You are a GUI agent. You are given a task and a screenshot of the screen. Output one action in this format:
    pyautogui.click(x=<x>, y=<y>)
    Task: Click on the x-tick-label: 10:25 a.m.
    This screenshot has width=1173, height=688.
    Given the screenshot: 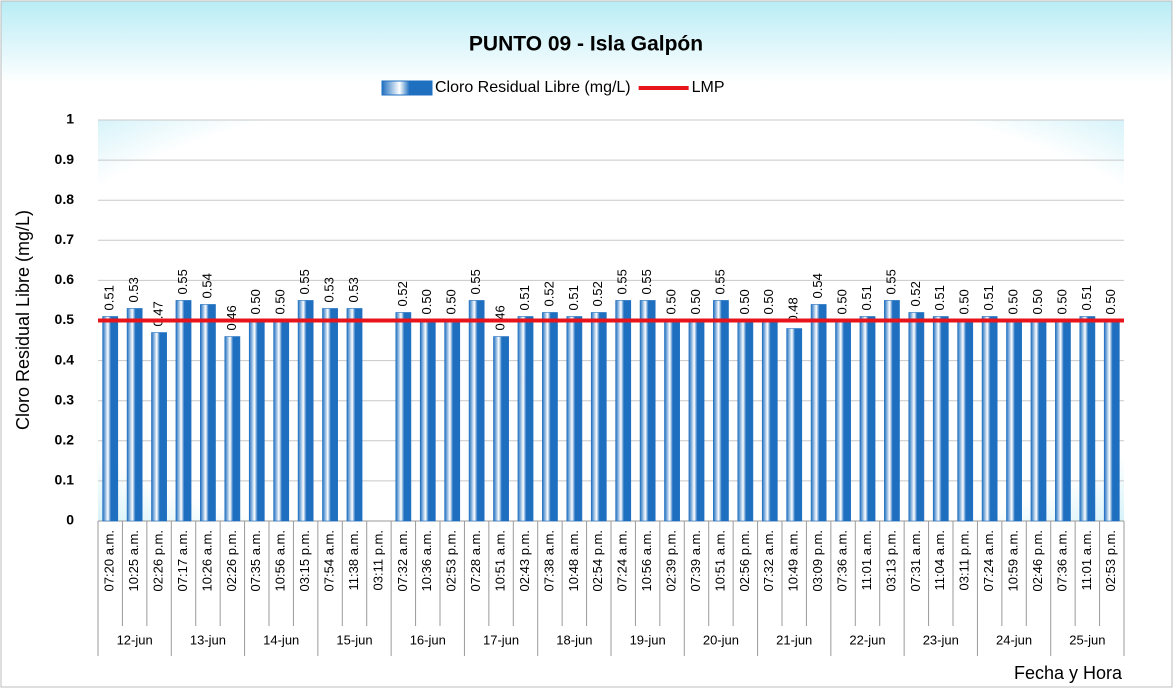 What is the action you would take?
    pyautogui.click(x=133, y=560)
    